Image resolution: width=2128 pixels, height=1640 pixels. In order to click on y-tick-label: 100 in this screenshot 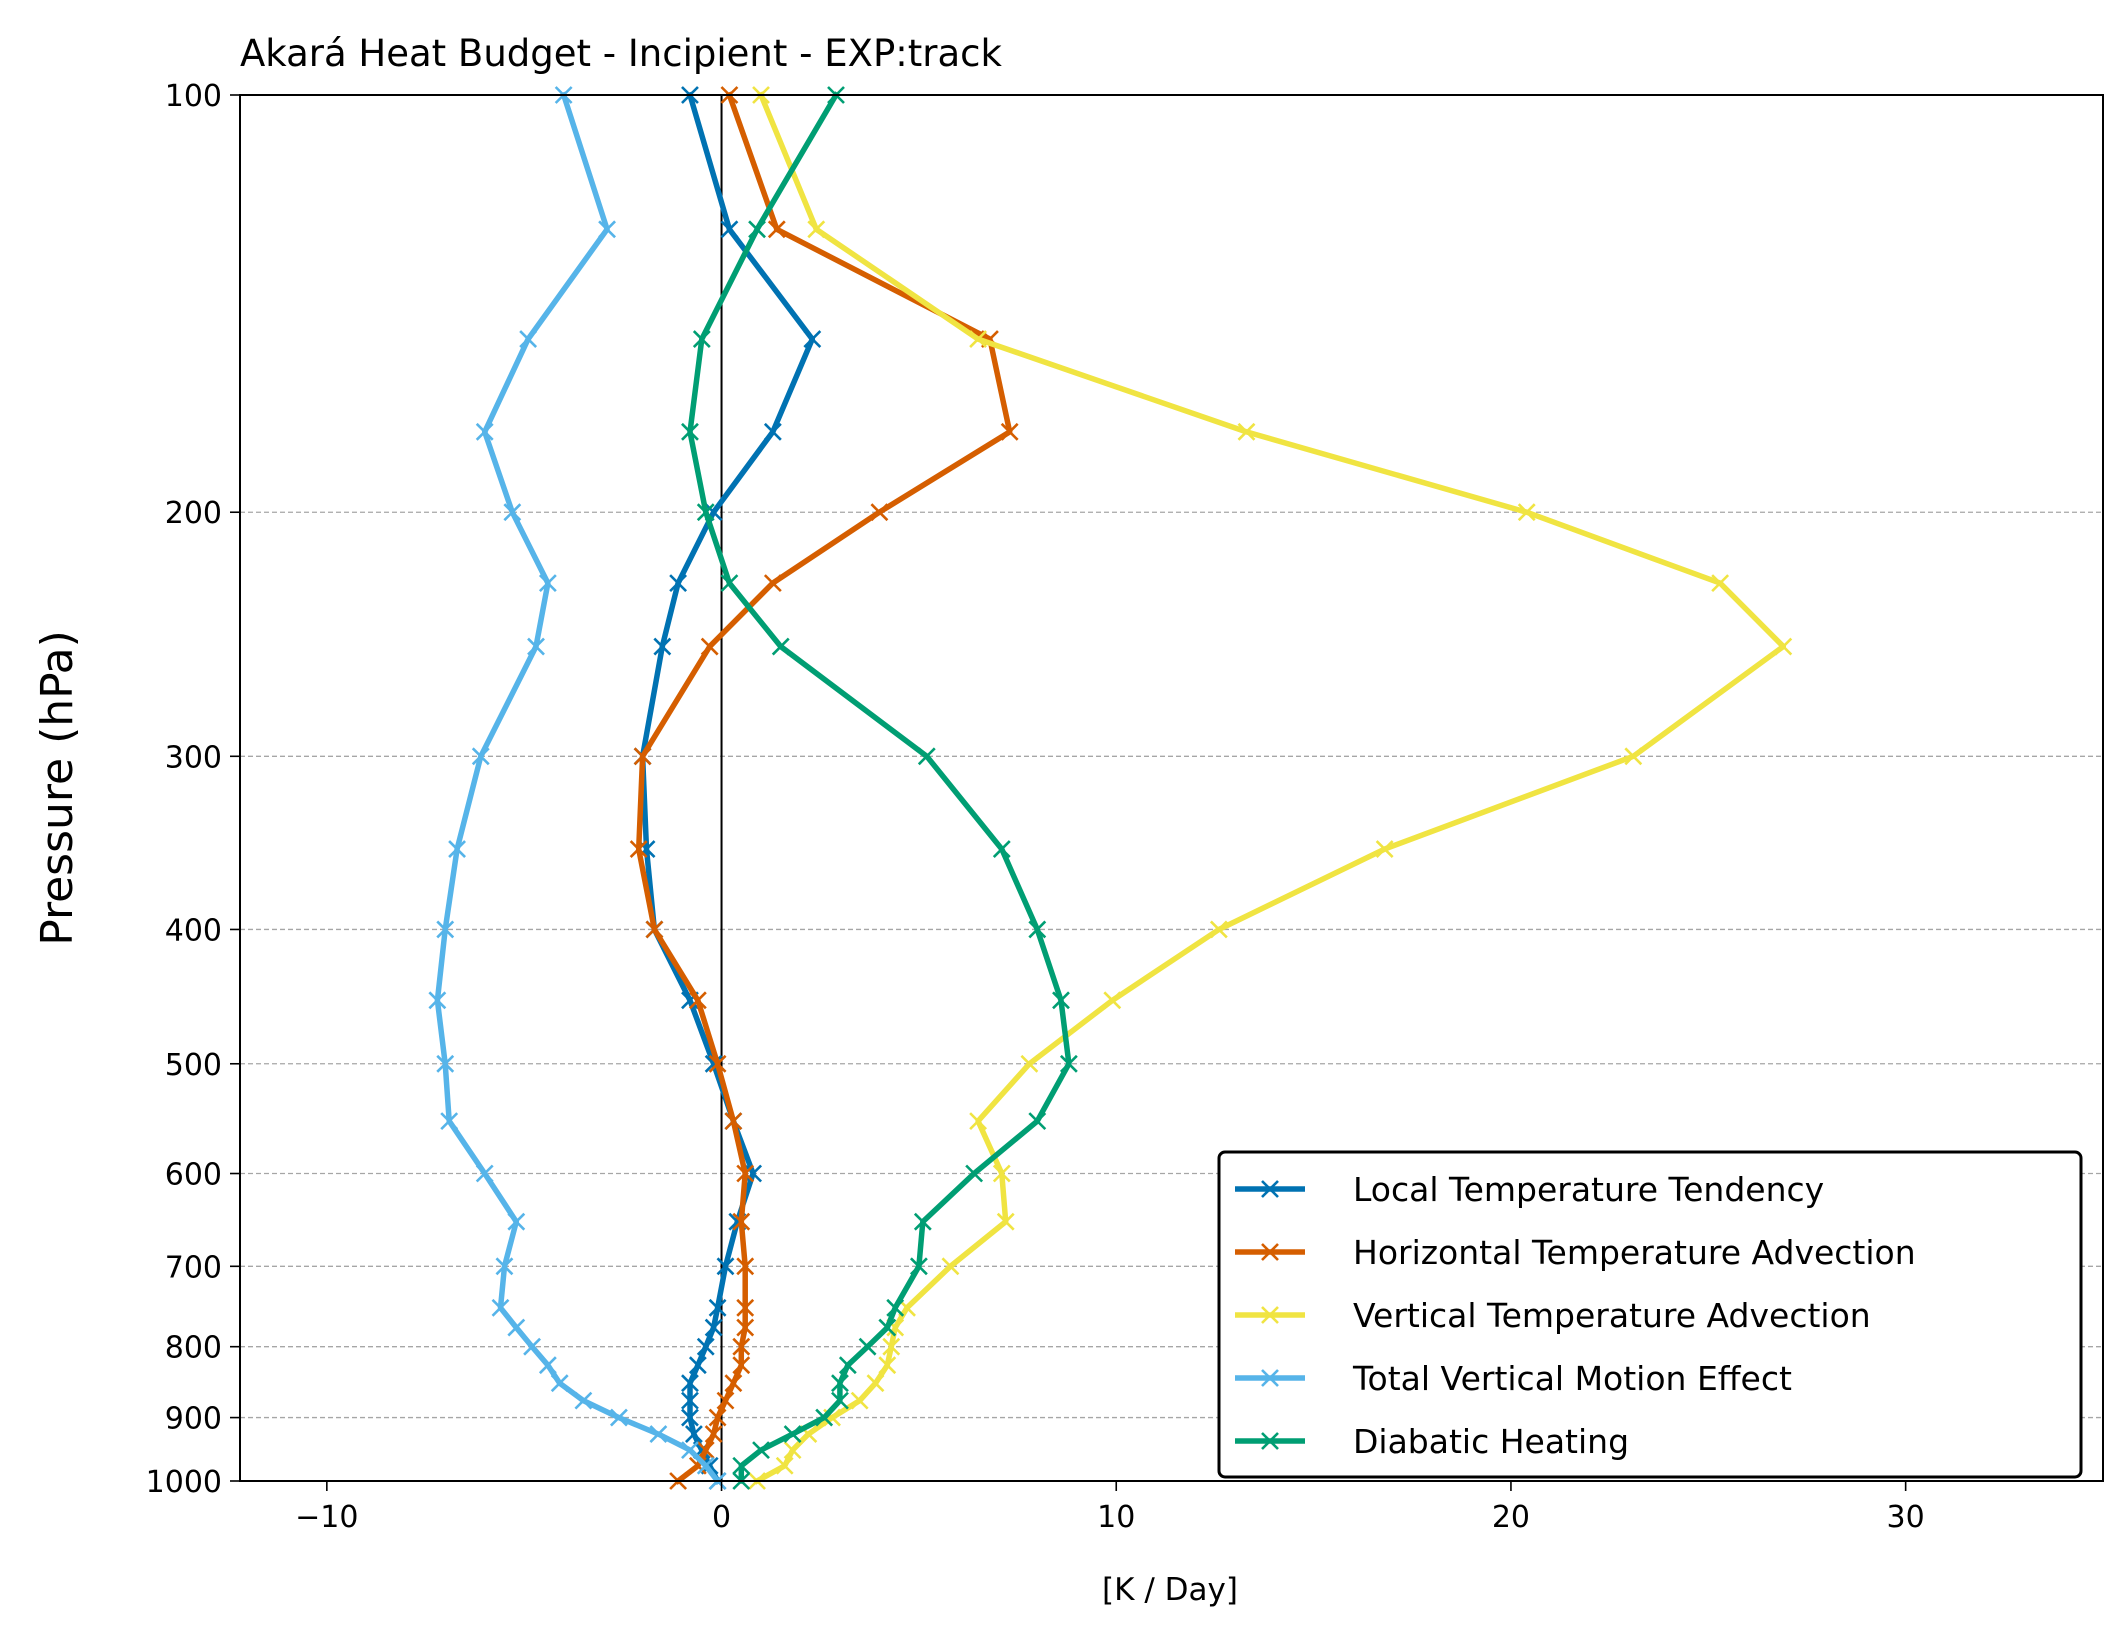, I will do `click(193, 96)`.